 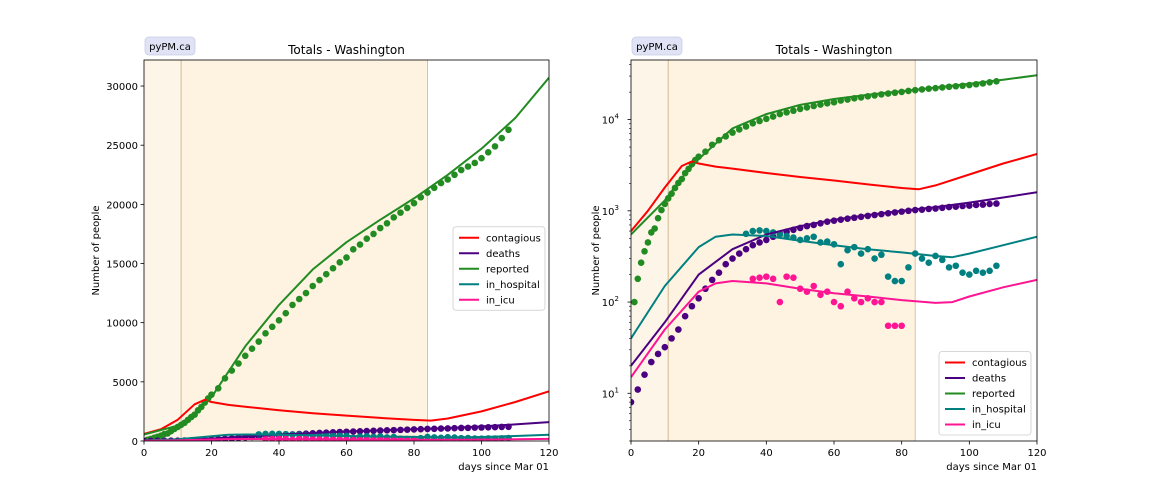 What do you see at coordinates (617, 299) in the screenshot?
I see `y-tick-exponent: 2` at bounding box center [617, 299].